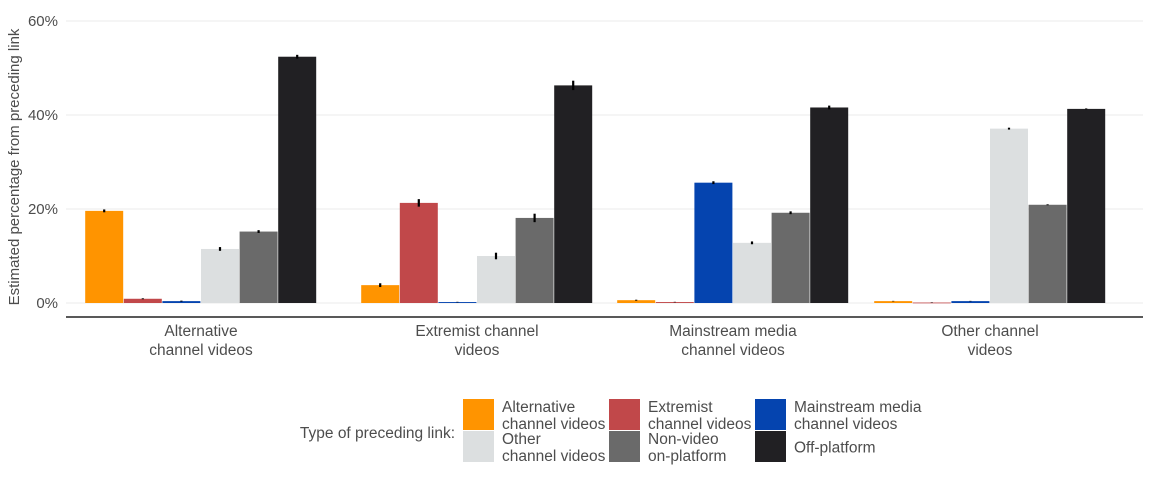 The height and width of the screenshot is (480, 1152). I want to click on x-tick-label: Other channel videos, so click(989, 341).